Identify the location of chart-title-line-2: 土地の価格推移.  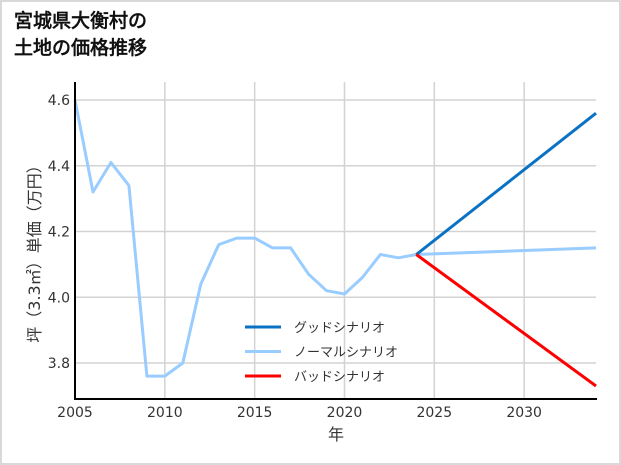
(81, 48).